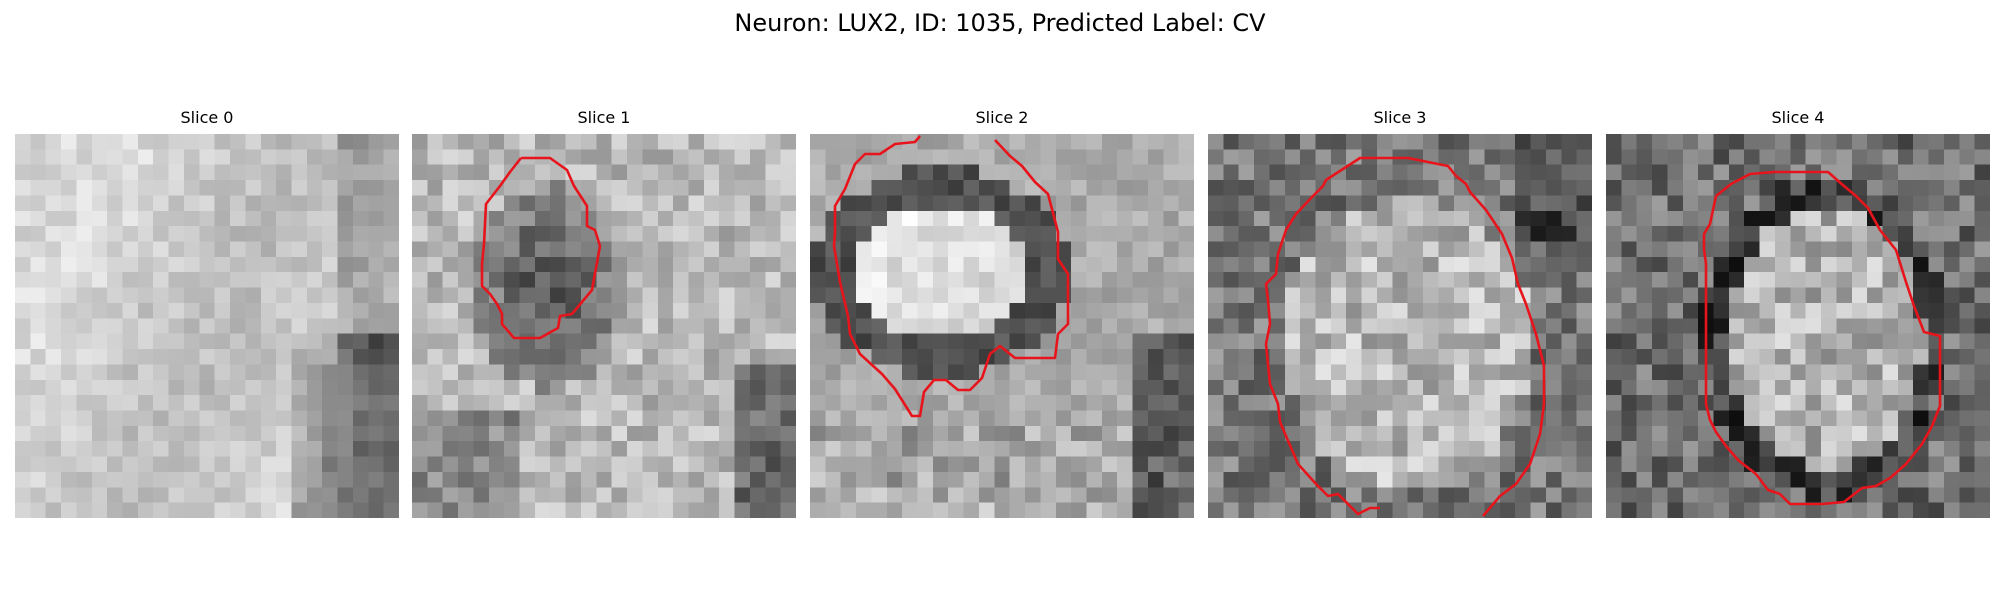 The height and width of the screenshot is (600, 2000). What do you see at coordinates (207, 117) in the screenshot?
I see `slice-title-0: Slice 0` at bounding box center [207, 117].